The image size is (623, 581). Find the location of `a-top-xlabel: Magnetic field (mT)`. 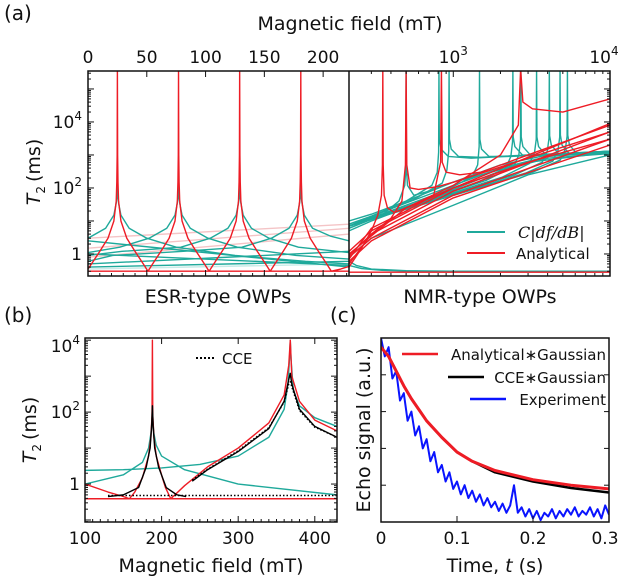

a-top-xlabel: Magnetic field (mT) is located at coordinates (349, 24).